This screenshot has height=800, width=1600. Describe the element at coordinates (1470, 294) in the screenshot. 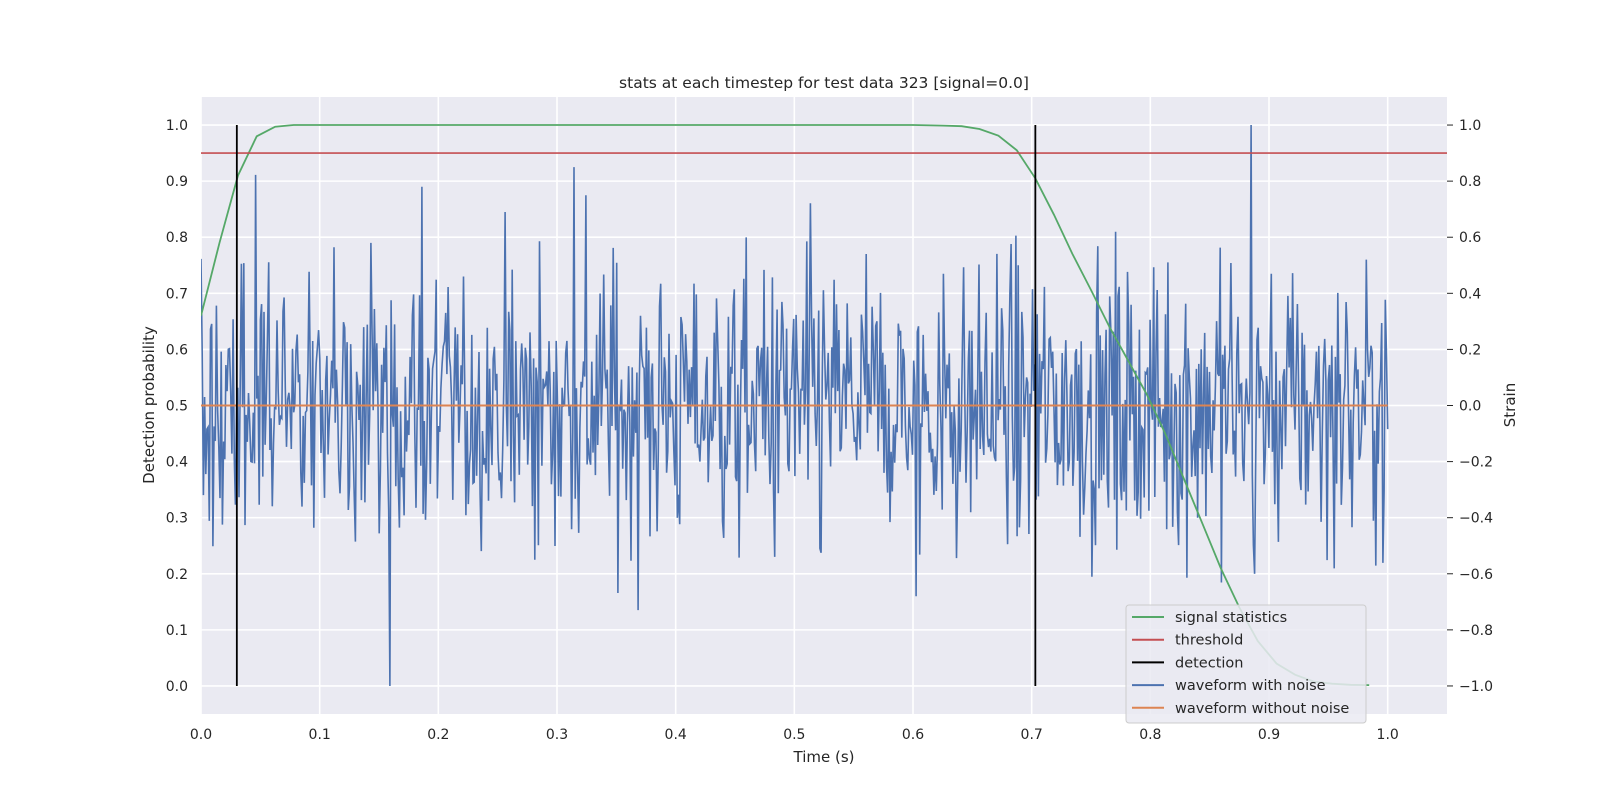

I see `y-right-tick-label: 0.4` at that location.